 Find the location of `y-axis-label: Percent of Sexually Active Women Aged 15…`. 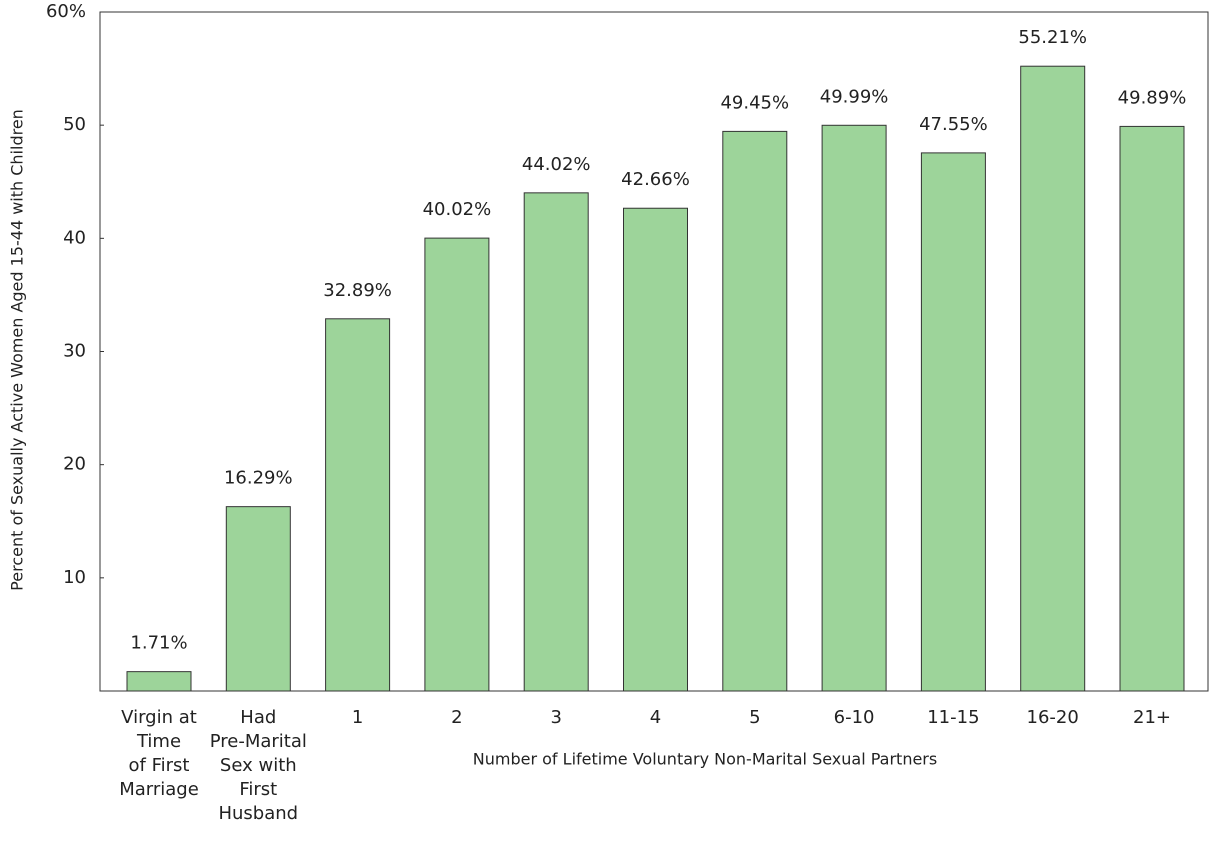

y-axis-label: Percent of Sexually Active Women Aged 15… is located at coordinates (17, 350).